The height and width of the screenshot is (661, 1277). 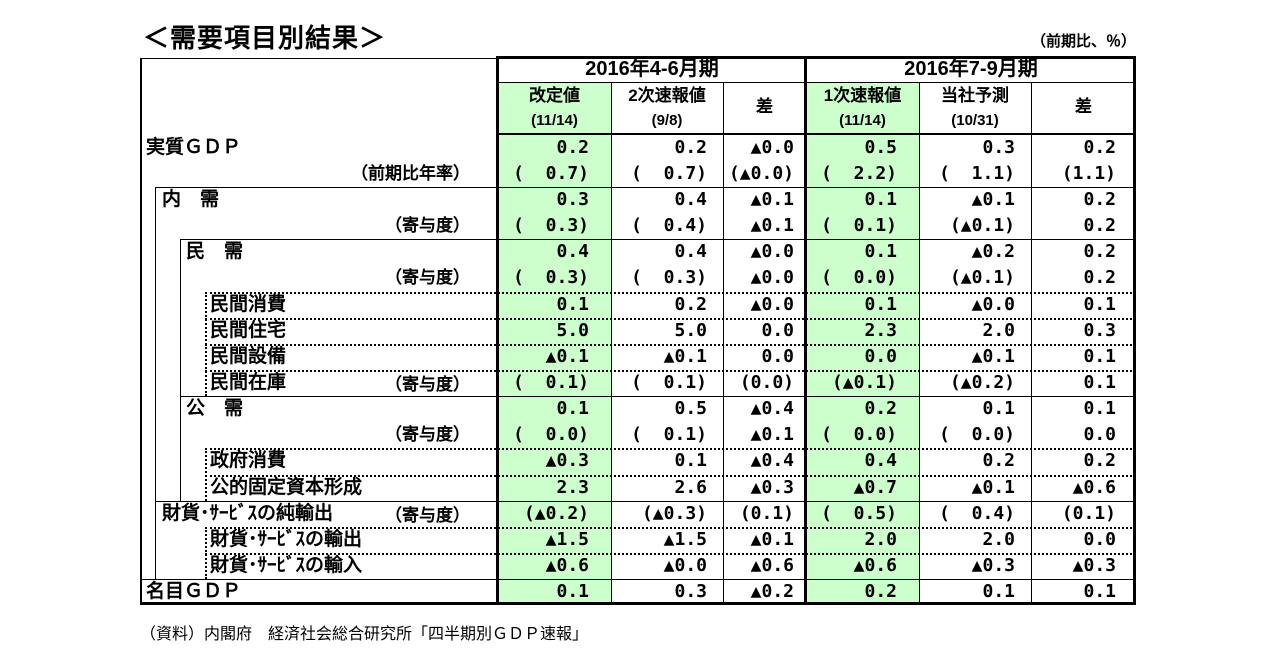 I want to click on column-header-diff-q3: 差, so click(x=1083, y=108).